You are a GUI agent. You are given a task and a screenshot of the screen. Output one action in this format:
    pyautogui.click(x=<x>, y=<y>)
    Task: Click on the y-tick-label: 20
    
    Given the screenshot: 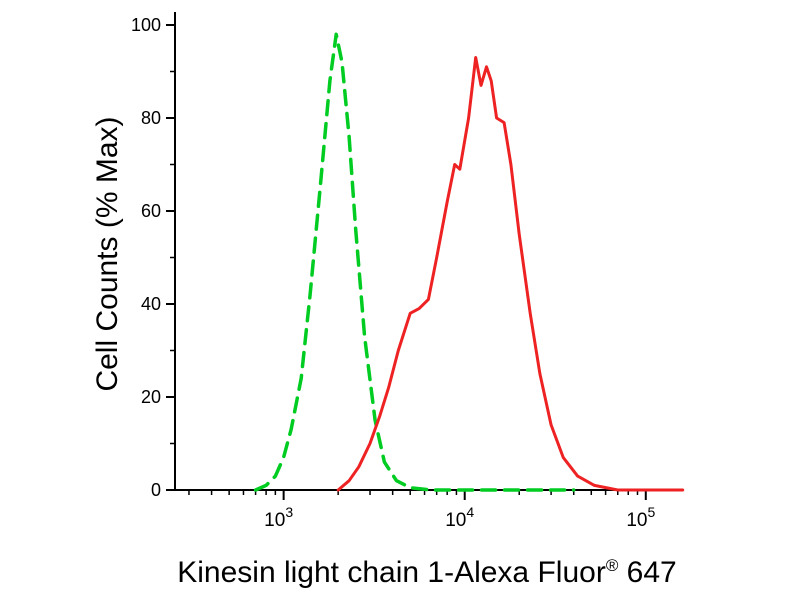 What is the action you would take?
    pyautogui.click(x=151, y=397)
    